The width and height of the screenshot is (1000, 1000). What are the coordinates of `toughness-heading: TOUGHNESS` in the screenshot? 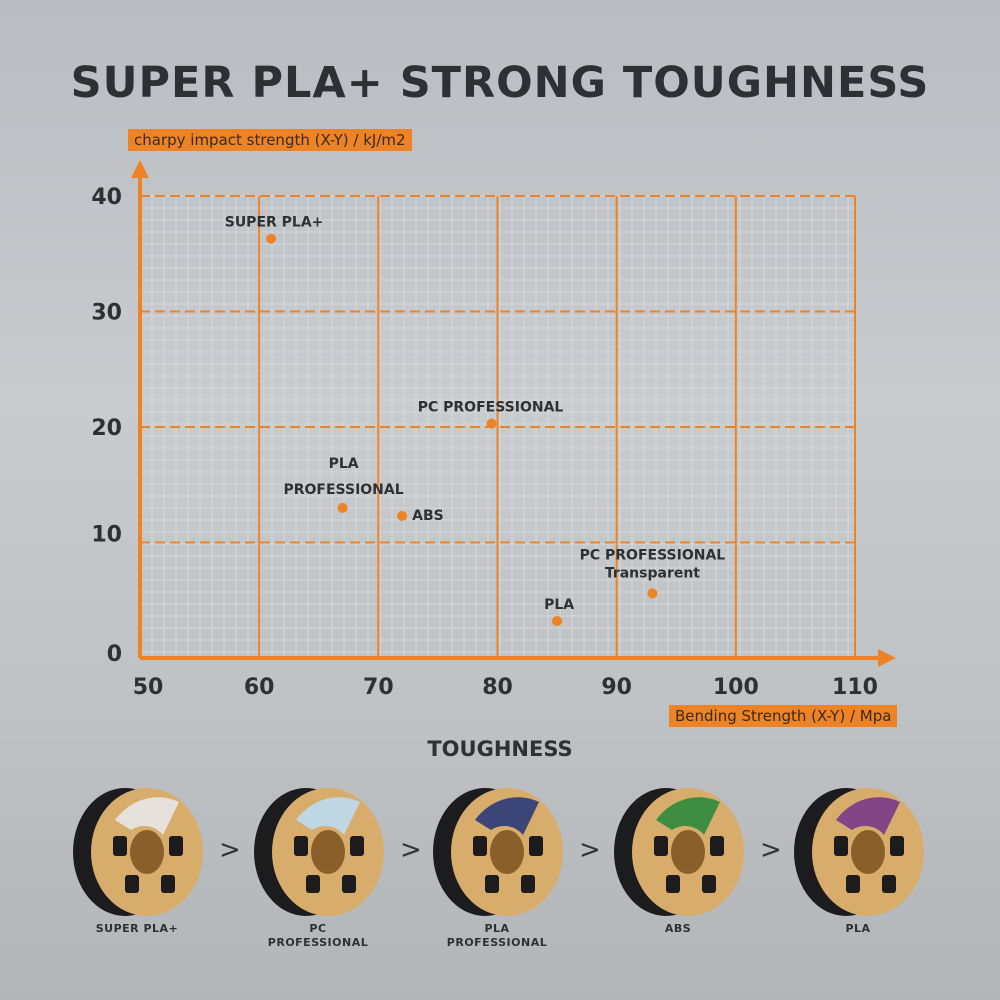 It's located at (500, 749).